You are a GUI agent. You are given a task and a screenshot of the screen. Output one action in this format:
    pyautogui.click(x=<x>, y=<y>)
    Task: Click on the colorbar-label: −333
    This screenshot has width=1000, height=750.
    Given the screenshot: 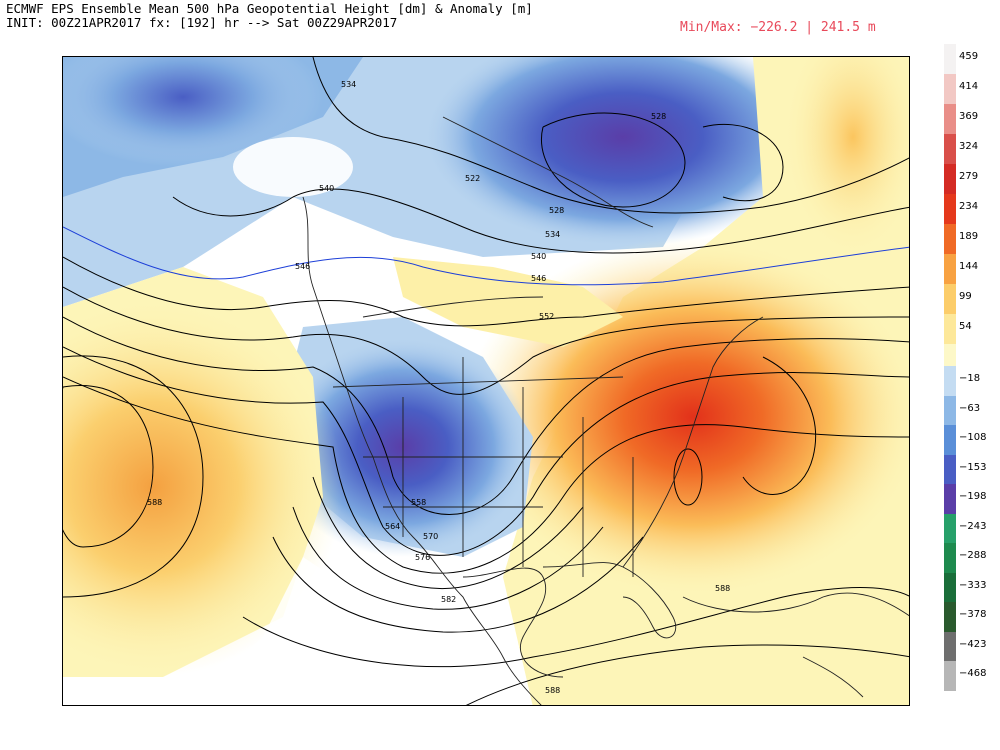 What is the action you would take?
    pyautogui.click(x=973, y=585)
    